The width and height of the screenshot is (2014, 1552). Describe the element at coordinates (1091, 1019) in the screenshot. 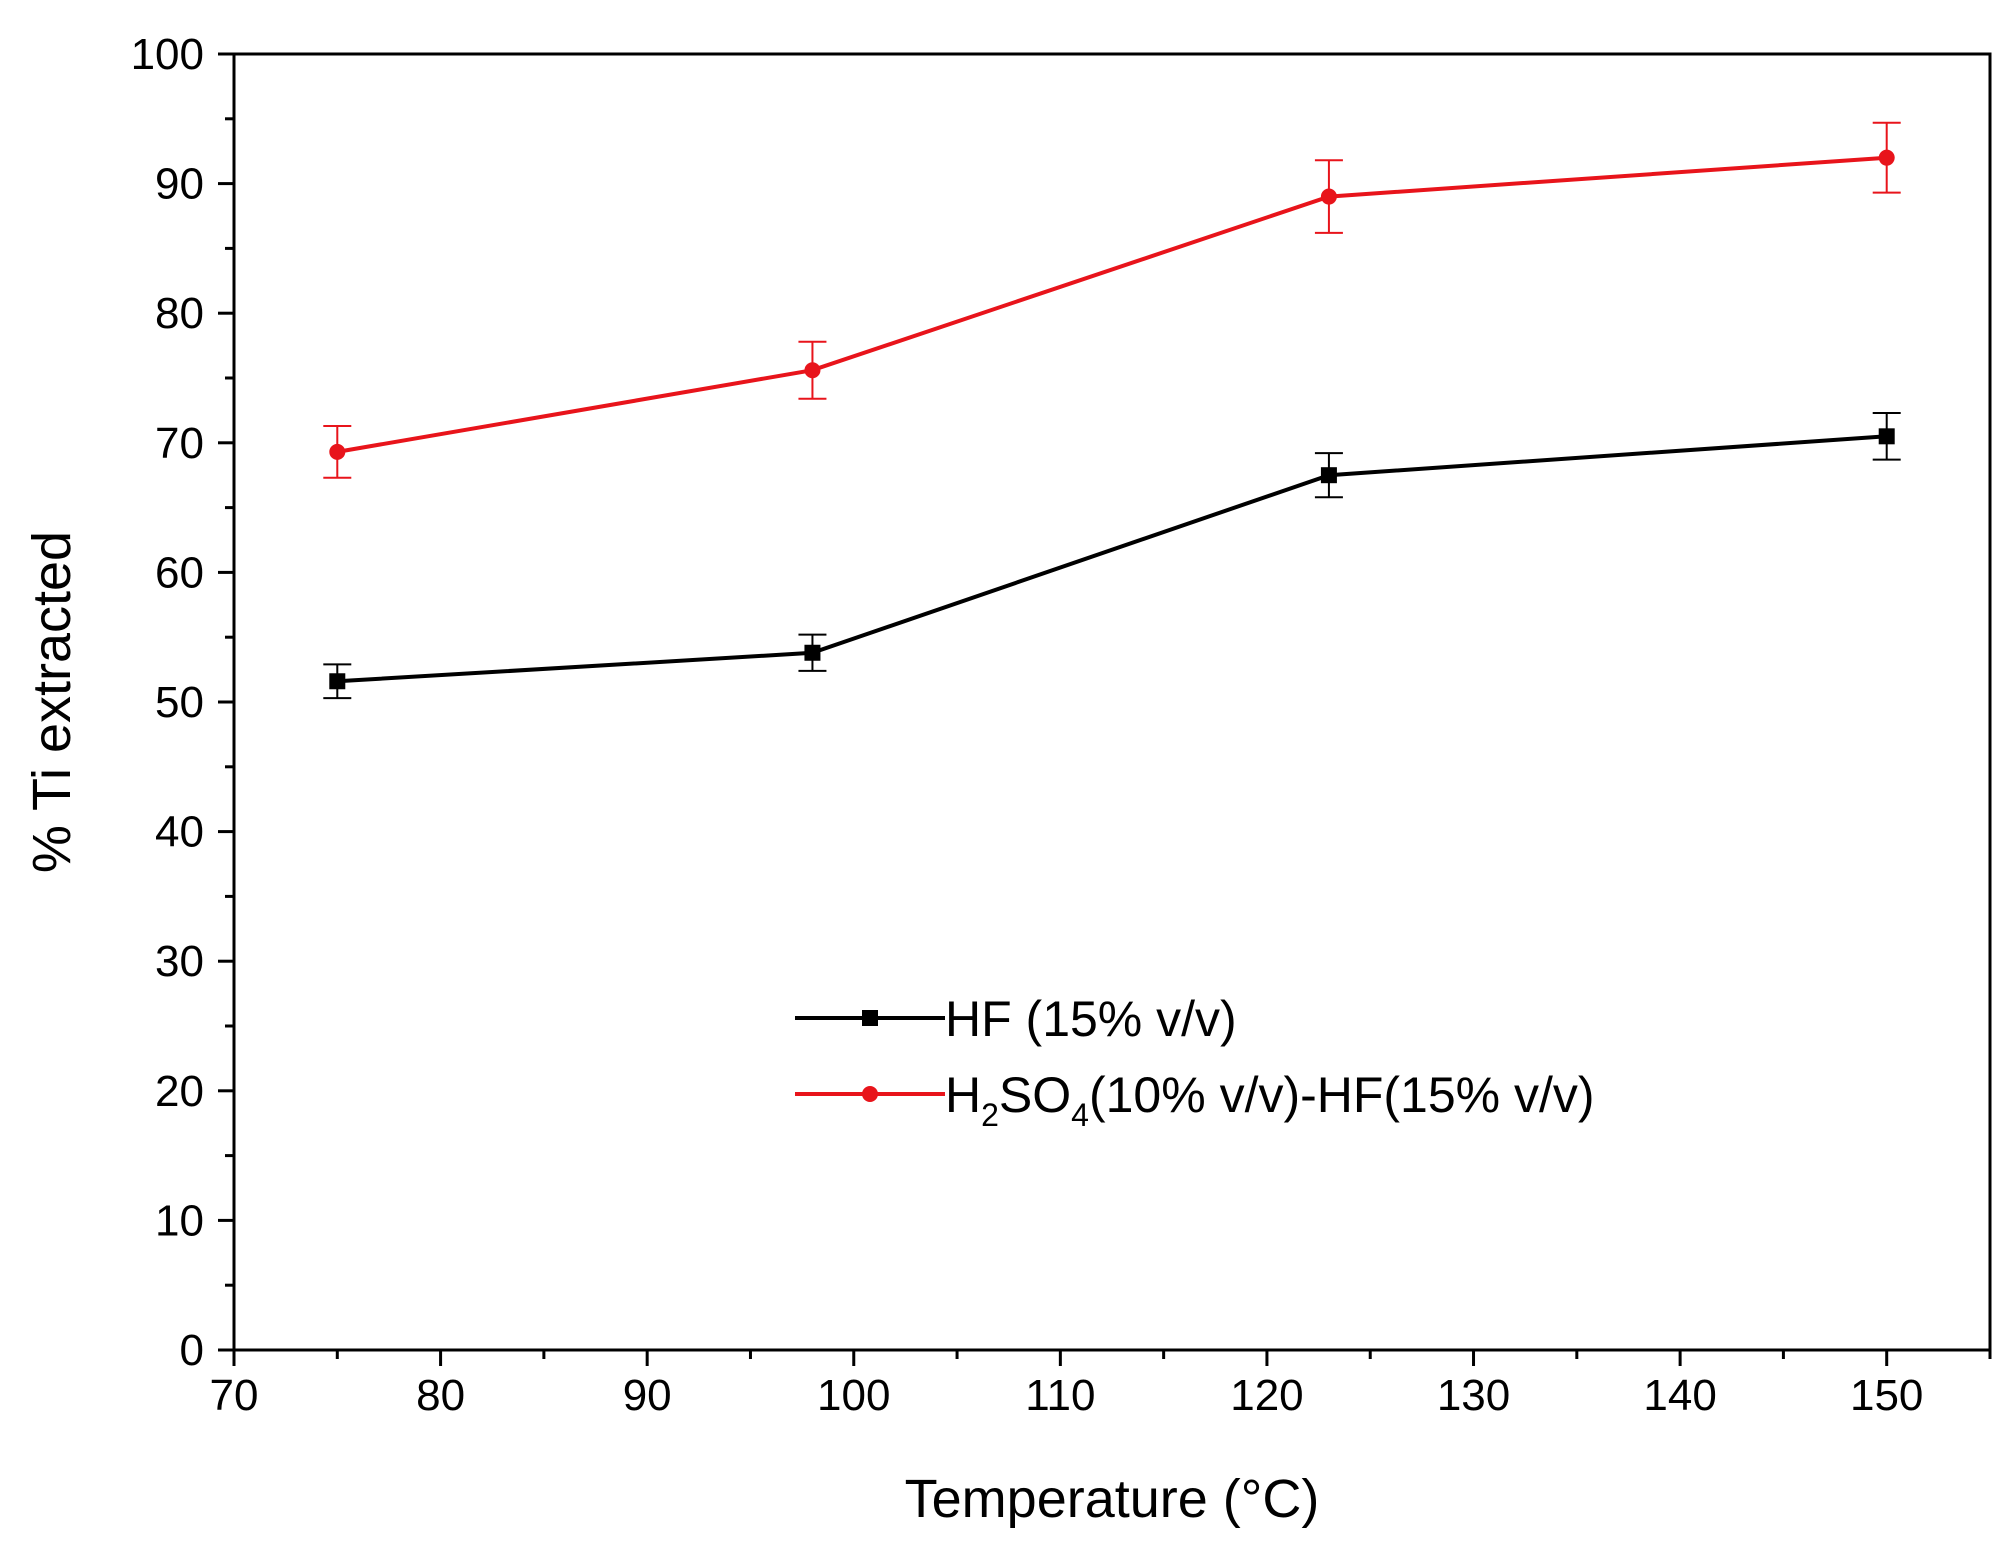

I see `legend-label-1: HF (15% v/v)` at that location.